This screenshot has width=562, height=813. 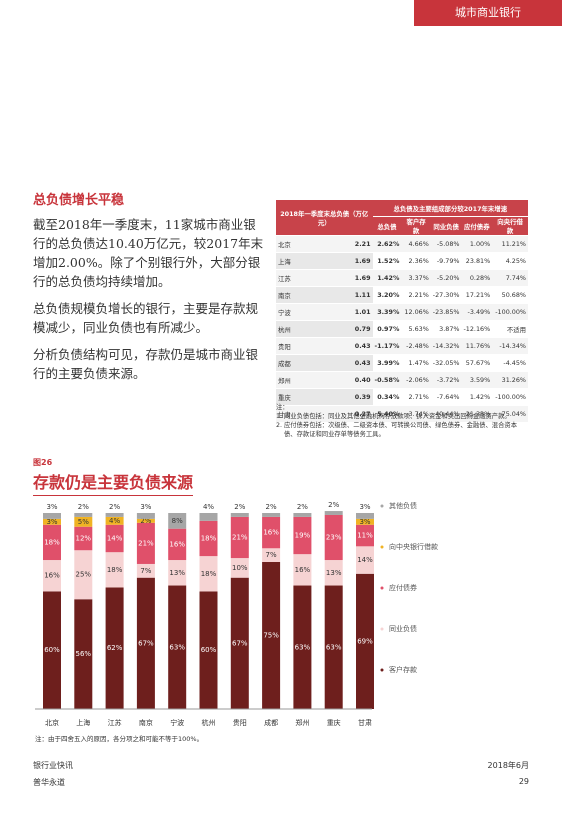 What do you see at coordinates (510, 414) in the screenshot?
I see `table-cell: 75.04%` at bounding box center [510, 414].